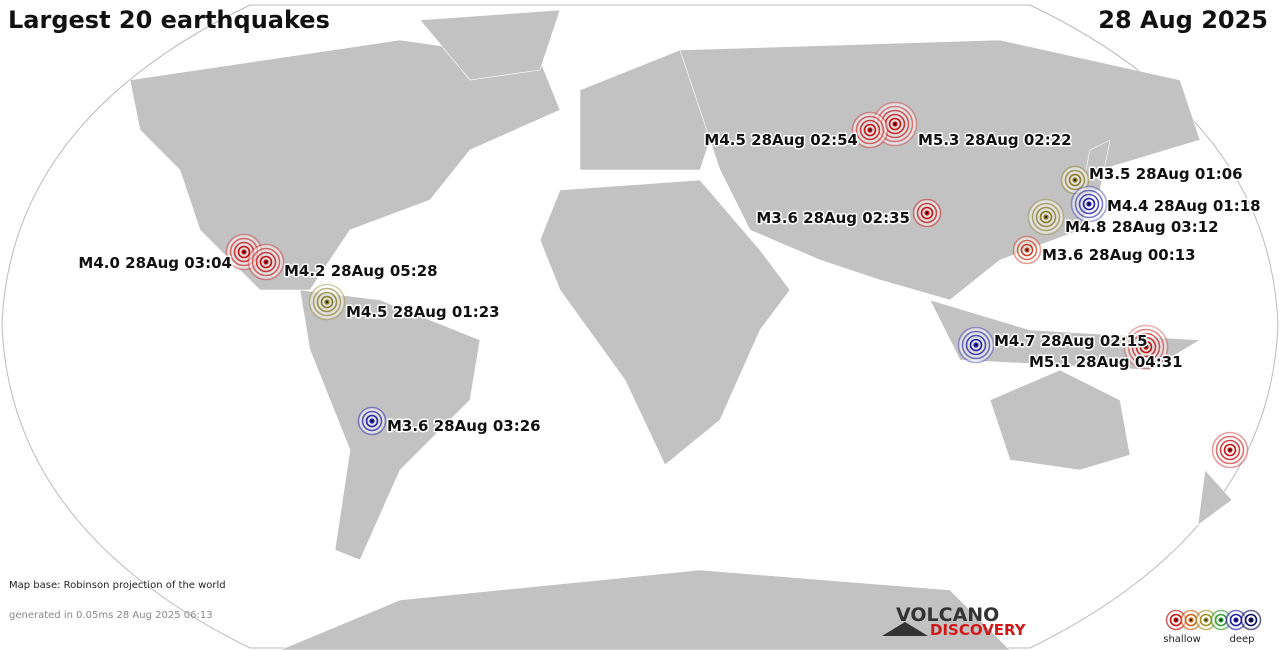 The height and width of the screenshot is (650, 1280). What do you see at coordinates (1184, 206) in the screenshot?
I see `quake-label: M4.4 28Aug 01:18` at bounding box center [1184, 206].